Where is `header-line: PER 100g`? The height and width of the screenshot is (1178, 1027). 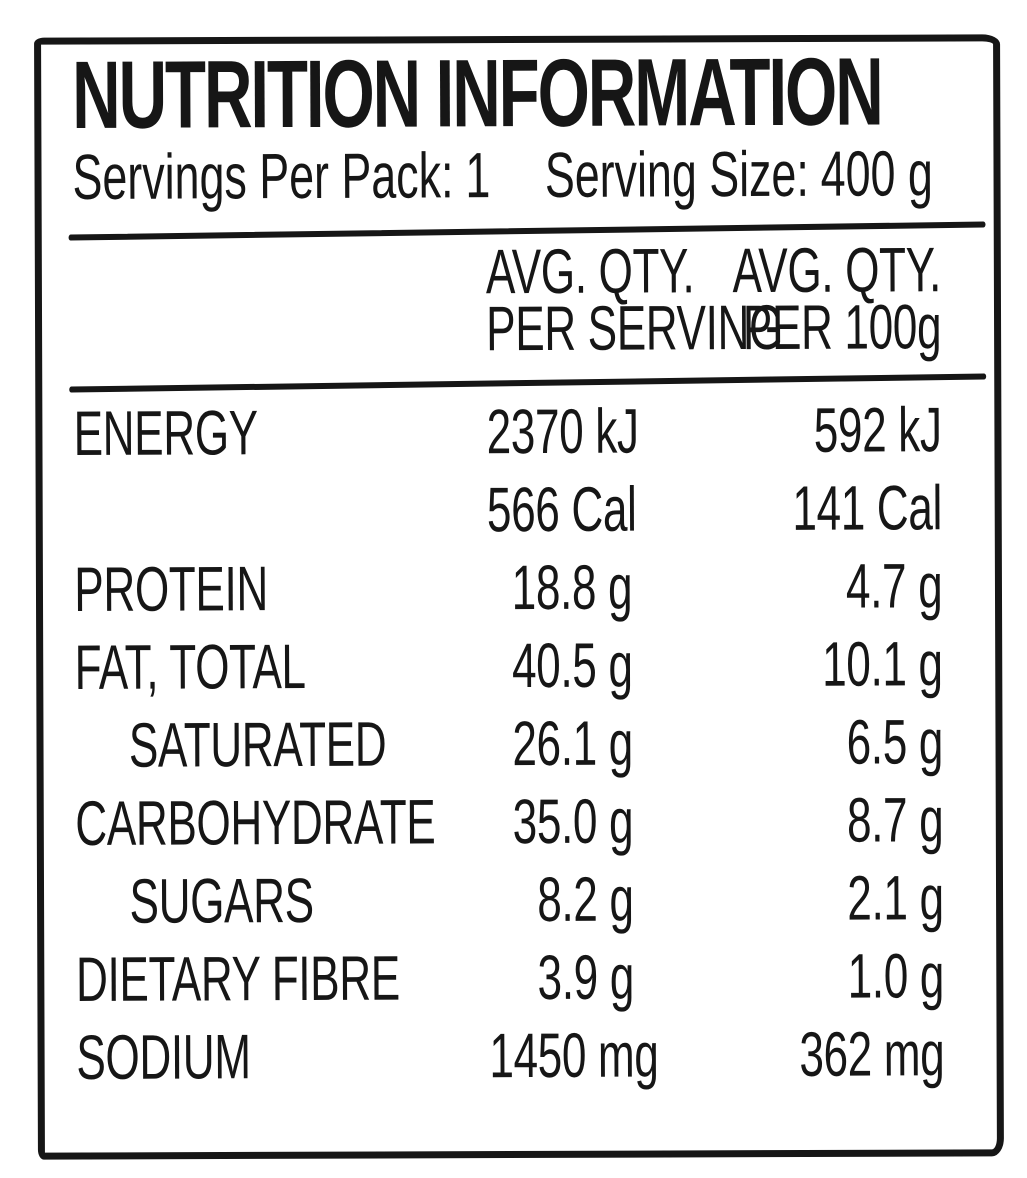
header-line: PER 100g is located at coordinates (842, 328).